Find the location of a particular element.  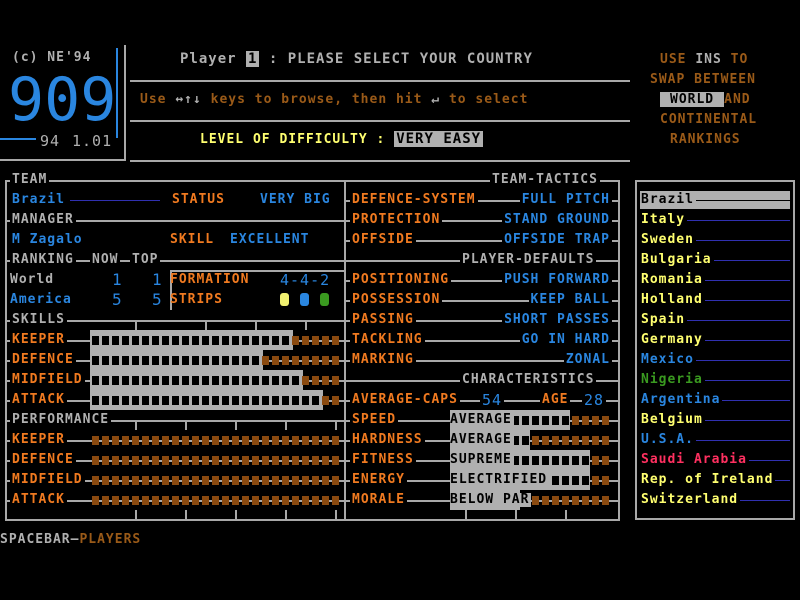

bar-label: KEEPER is located at coordinates (38, 339).